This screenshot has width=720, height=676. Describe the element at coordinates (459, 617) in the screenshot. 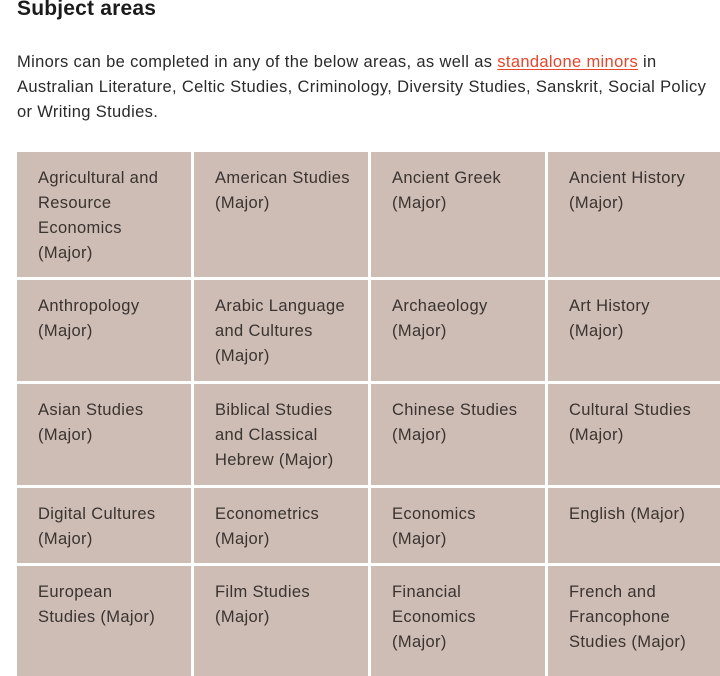

I see `subject-tile-label: Financial Economics (Major)` at that location.